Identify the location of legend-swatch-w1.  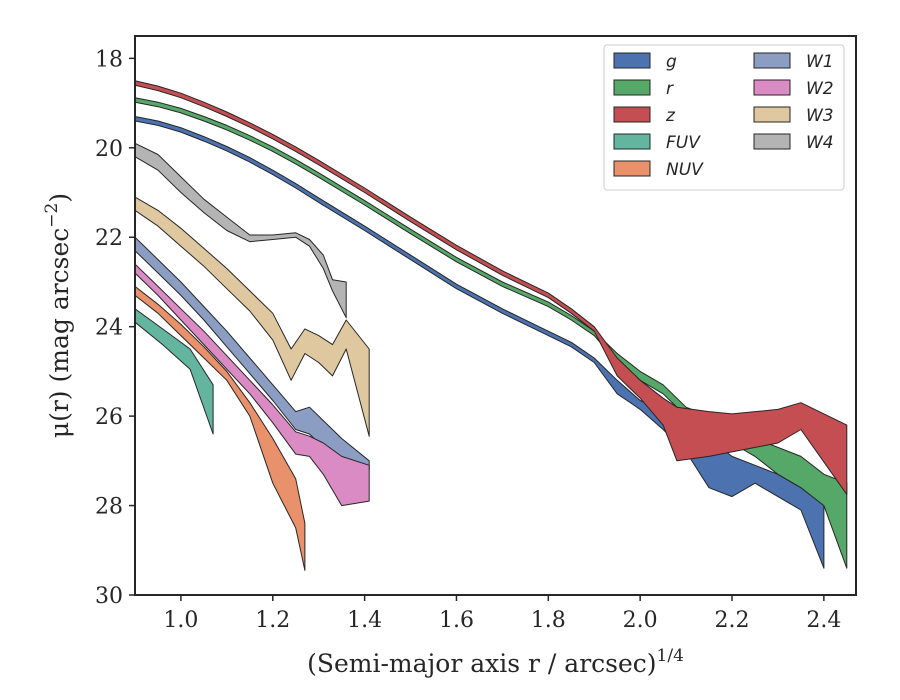
(772, 60).